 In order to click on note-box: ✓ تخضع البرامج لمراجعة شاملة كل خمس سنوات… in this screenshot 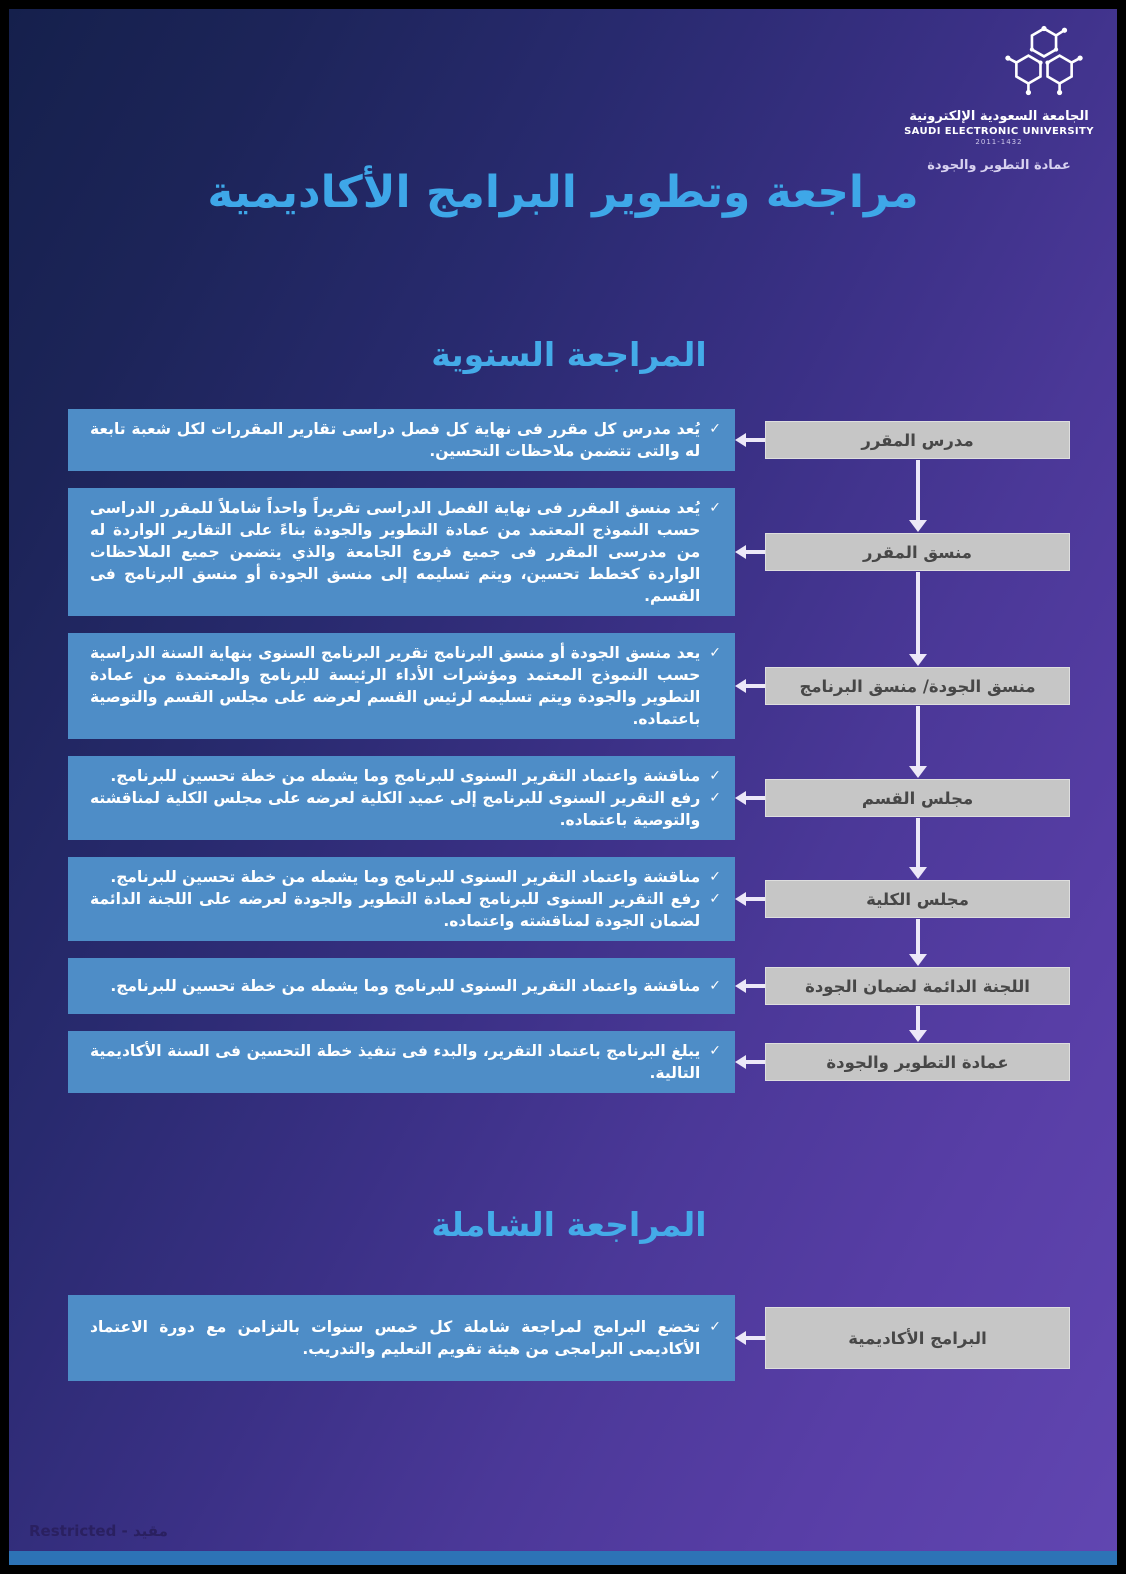, I will do `click(401, 1338)`.